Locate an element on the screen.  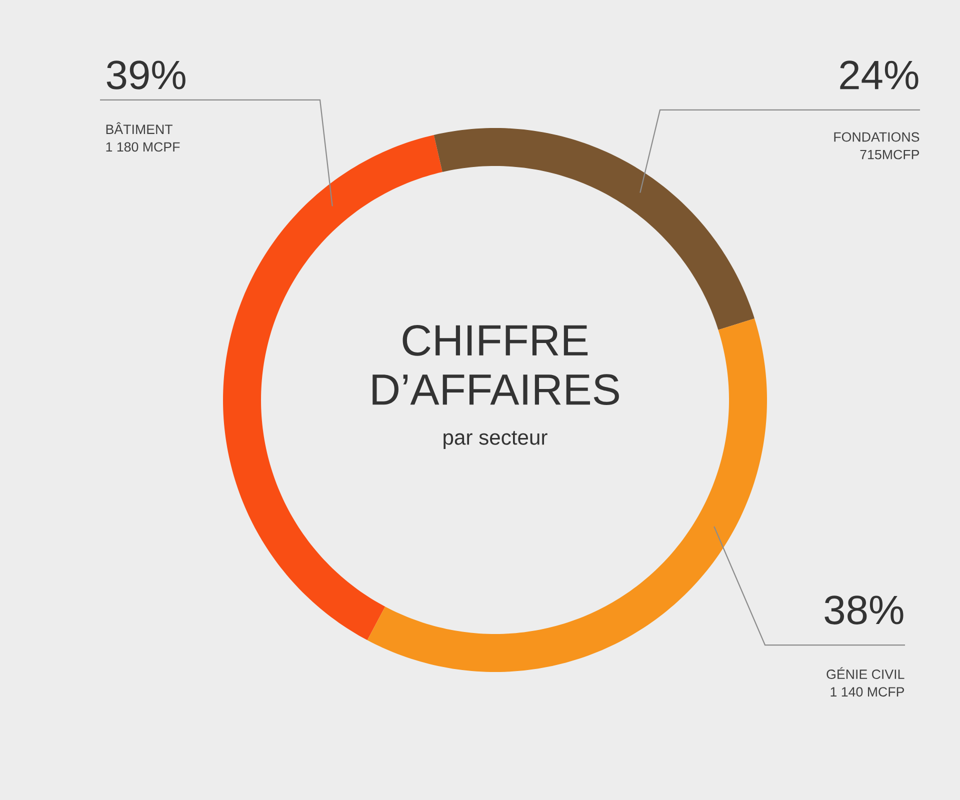
text: 715MCFP is located at coordinates (890, 155).